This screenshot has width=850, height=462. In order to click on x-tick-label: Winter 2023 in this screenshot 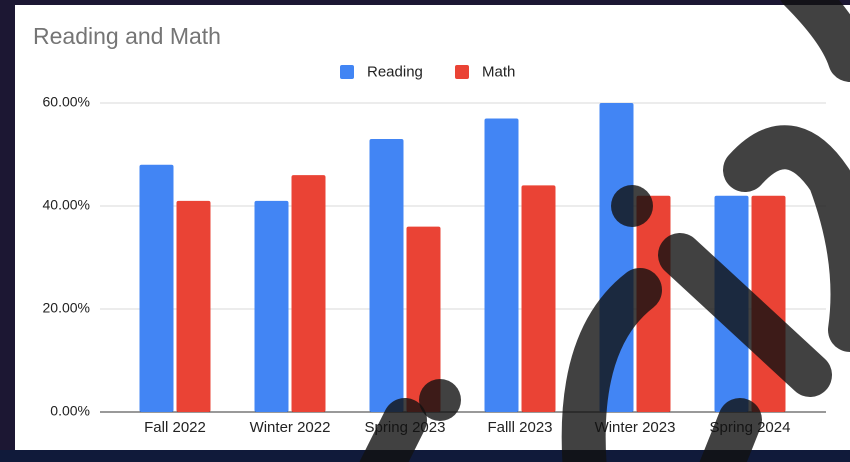, I will do `click(635, 427)`.